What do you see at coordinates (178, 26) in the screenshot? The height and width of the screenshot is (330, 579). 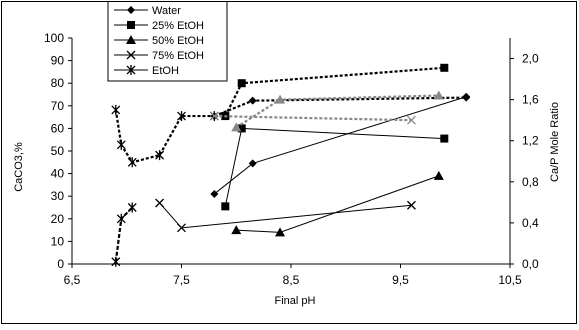 I see `legend-label: 25% EtOH` at bounding box center [178, 26].